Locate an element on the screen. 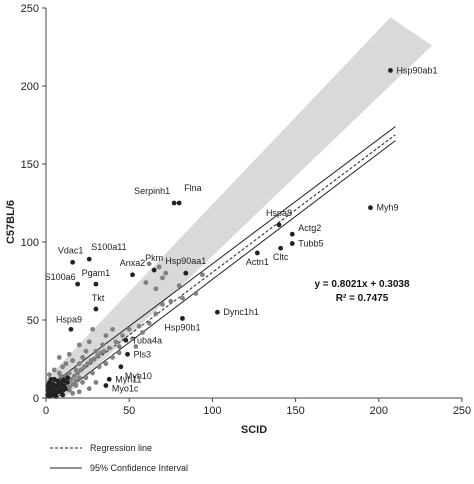 Image resolution: width=474 pixels, height=484 pixels. y-tick-label: 200 is located at coordinates (30, 87).